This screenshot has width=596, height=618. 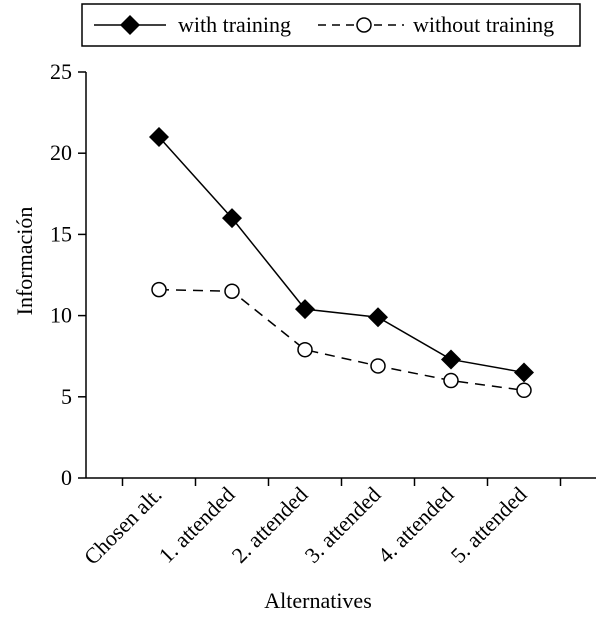 I want to click on x-tick-label: 4. attended, so click(x=416, y=525).